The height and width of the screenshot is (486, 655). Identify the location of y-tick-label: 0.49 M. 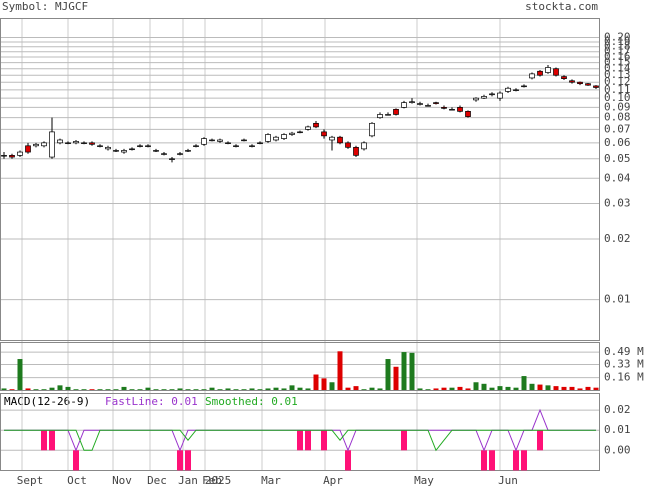
(624, 351).